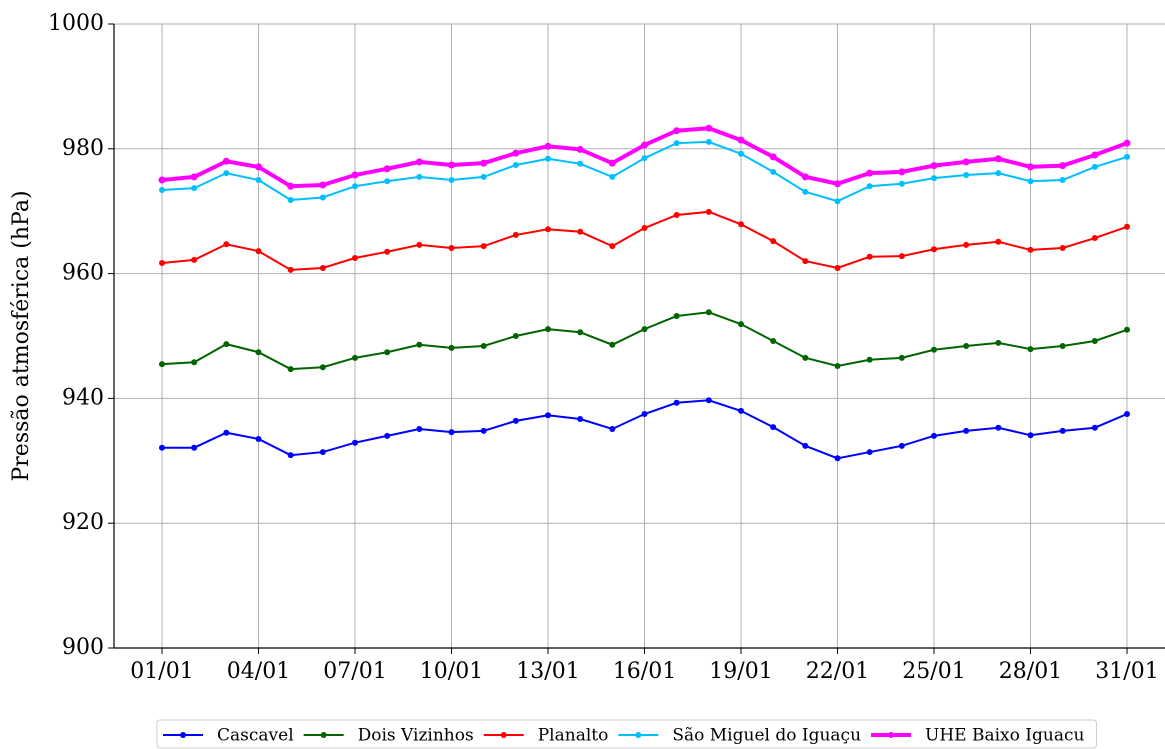  I want to click on x-tick-label: 16/01, so click(644, 671).